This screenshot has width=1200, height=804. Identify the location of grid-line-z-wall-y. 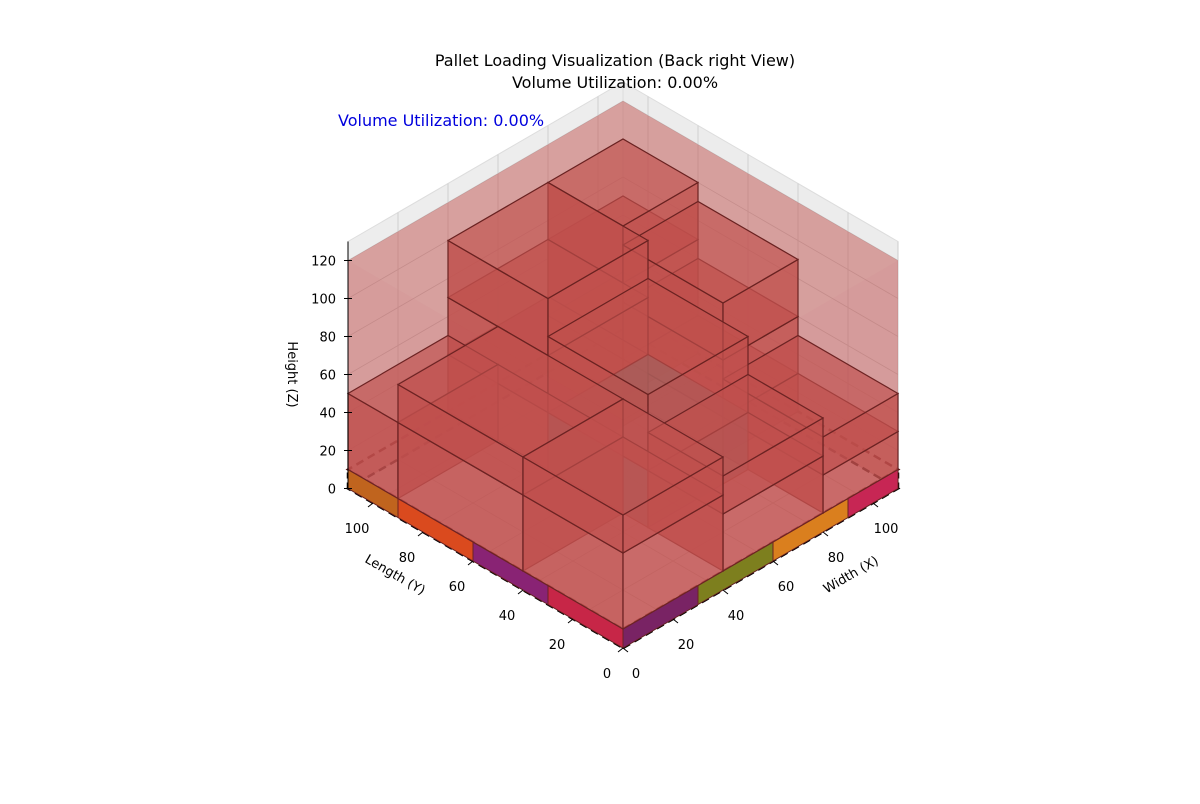
(485, 180).